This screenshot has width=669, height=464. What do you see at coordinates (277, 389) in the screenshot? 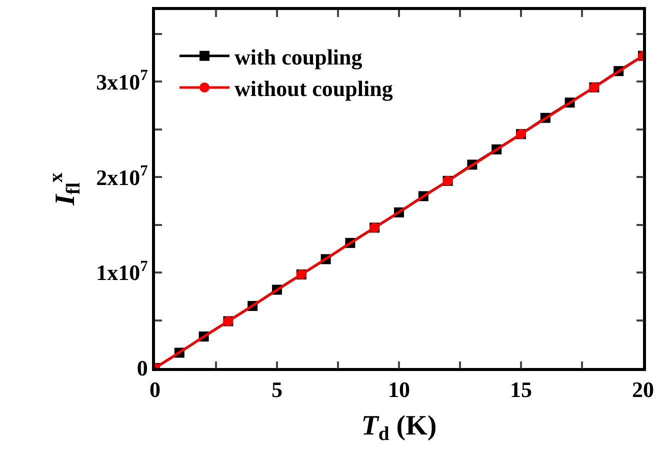
I see `x-tick-label: 5` at bounding box center [277, 389].